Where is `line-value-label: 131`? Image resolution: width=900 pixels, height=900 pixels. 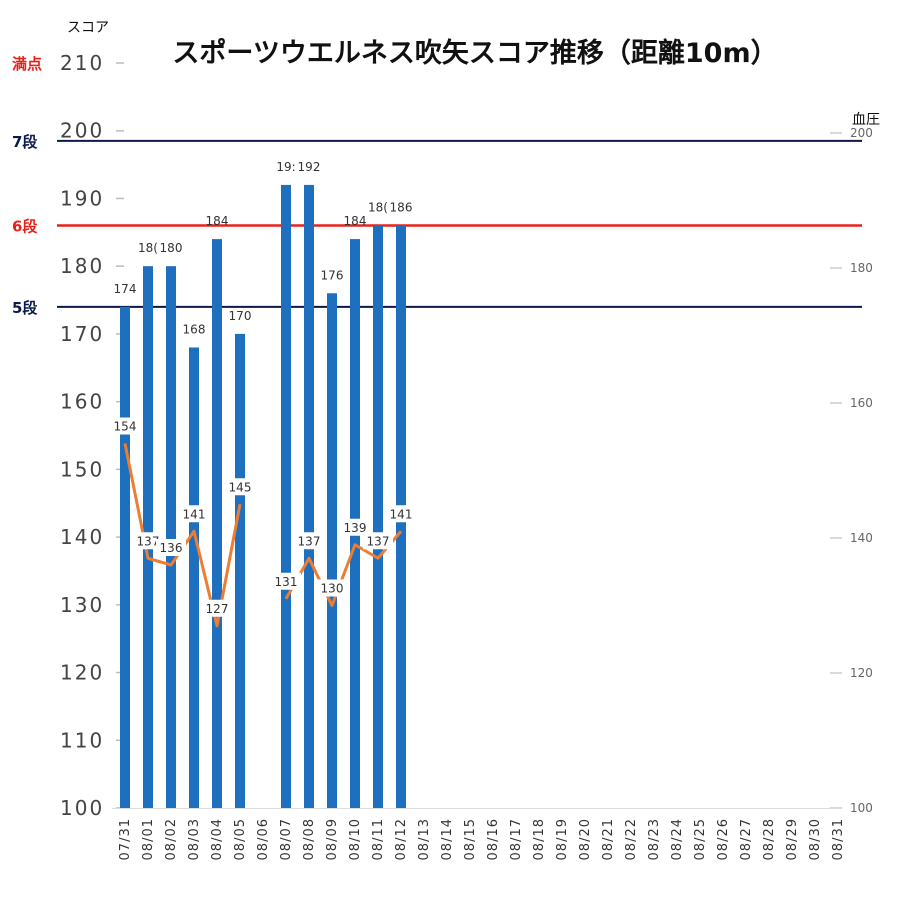
line-value-label: 131 is located at coordinates (286, 582).